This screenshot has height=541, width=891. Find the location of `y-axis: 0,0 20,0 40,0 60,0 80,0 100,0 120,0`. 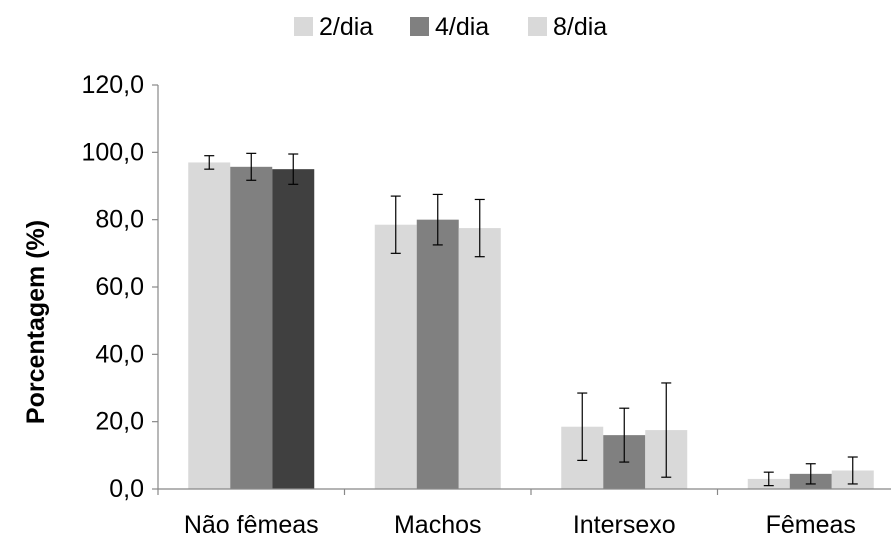

y-axis: 0,0 20,0 40,0 60,0 80,0 100,0 120,0 is located at coordinates (120, 287).